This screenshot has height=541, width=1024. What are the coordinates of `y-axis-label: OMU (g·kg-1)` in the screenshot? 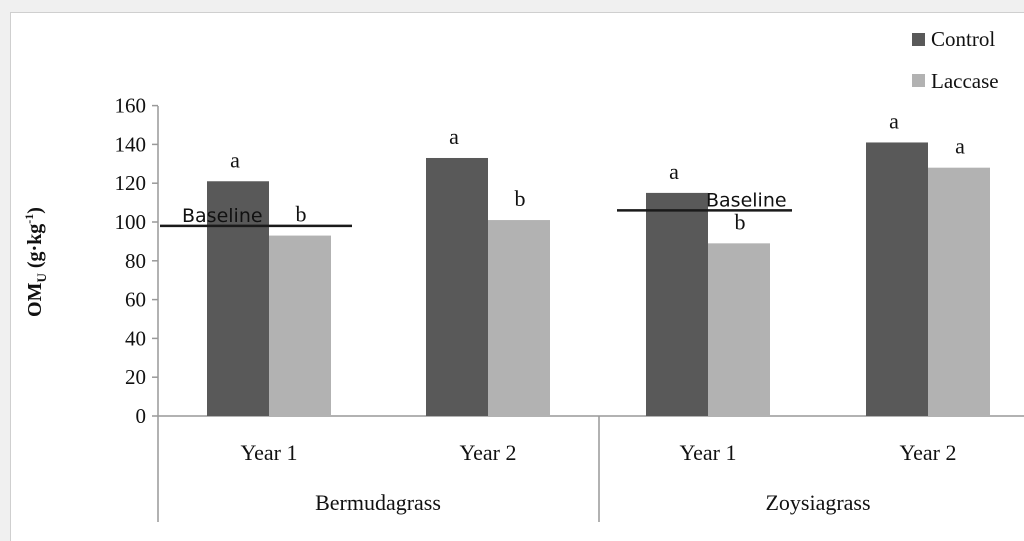 It's located at (35, 262).